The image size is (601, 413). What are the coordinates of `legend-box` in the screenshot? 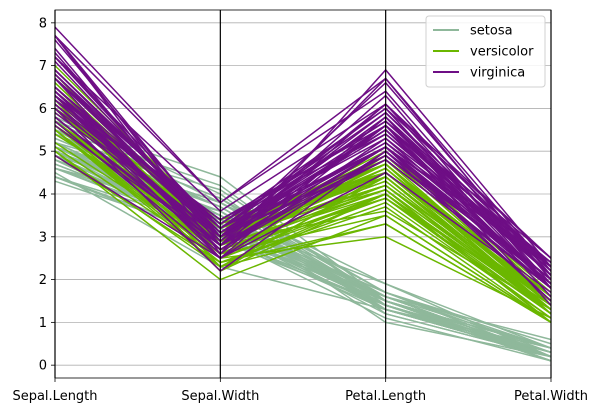 It's located at (485, 51).